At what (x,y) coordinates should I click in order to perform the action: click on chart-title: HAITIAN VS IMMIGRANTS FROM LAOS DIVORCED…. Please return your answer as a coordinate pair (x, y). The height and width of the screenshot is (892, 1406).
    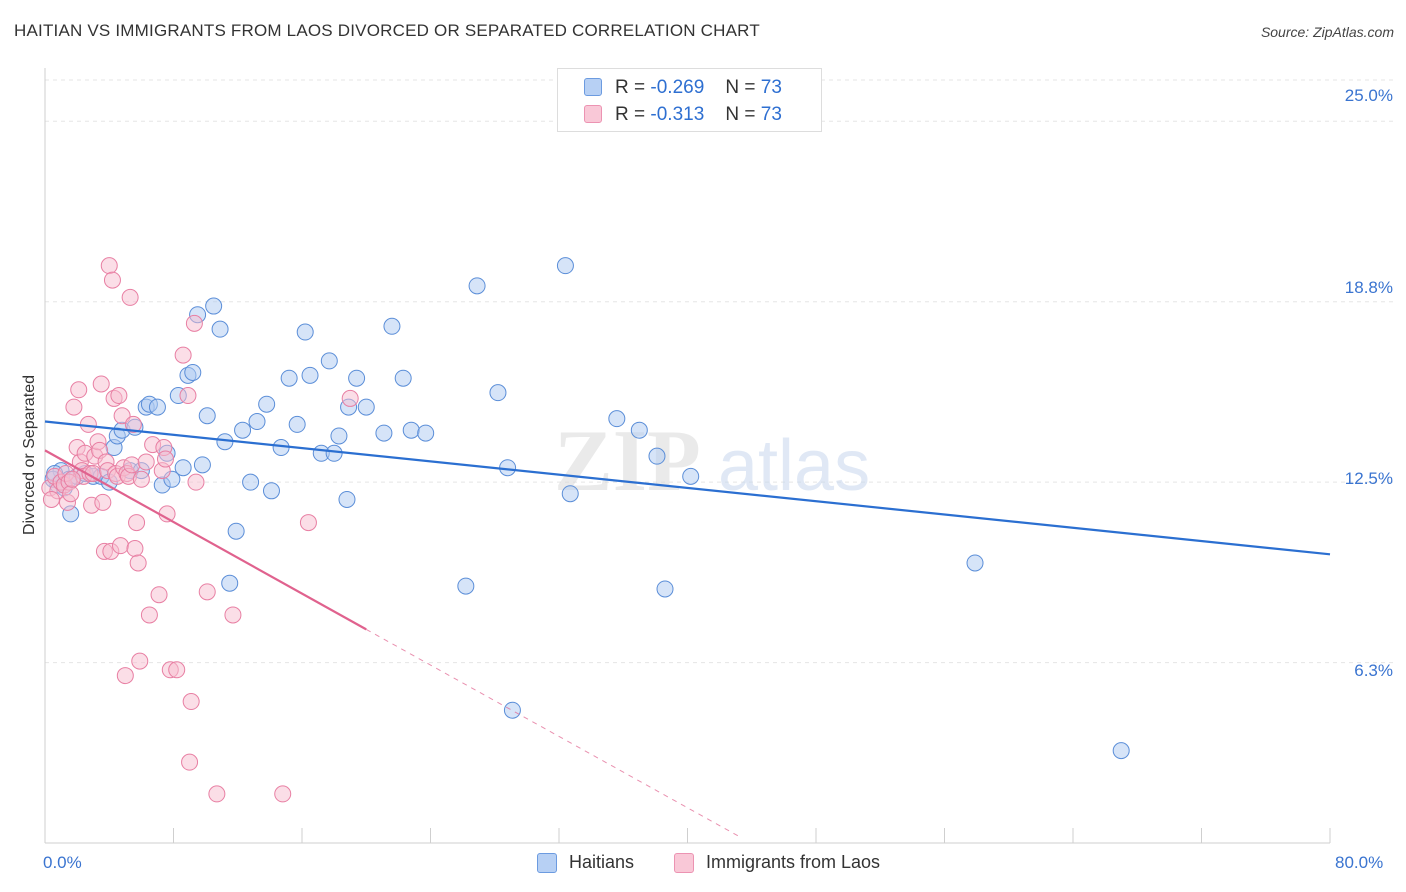
    Looking at the image, I should click on (387, 30).